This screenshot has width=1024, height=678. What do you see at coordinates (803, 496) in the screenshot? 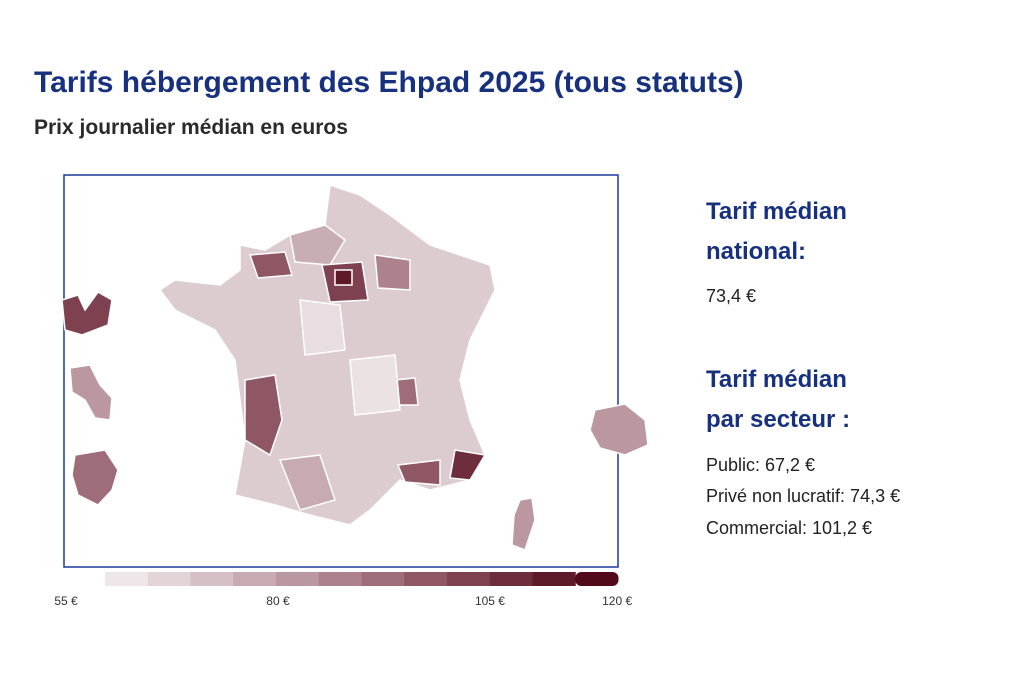
I see `sector: Privé non lucratif: 74,3 €` at bounding box center [803, 496].